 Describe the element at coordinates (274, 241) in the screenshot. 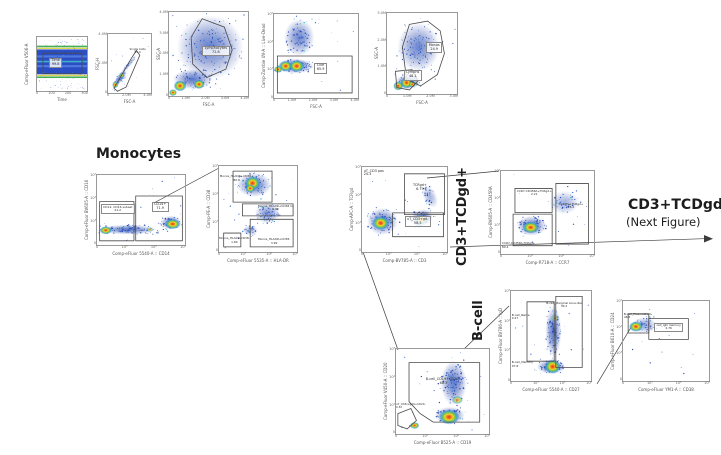

I see `gate-label-hladr-cd38neg: Monos_HLADR+CD38- 3.99` at that location.